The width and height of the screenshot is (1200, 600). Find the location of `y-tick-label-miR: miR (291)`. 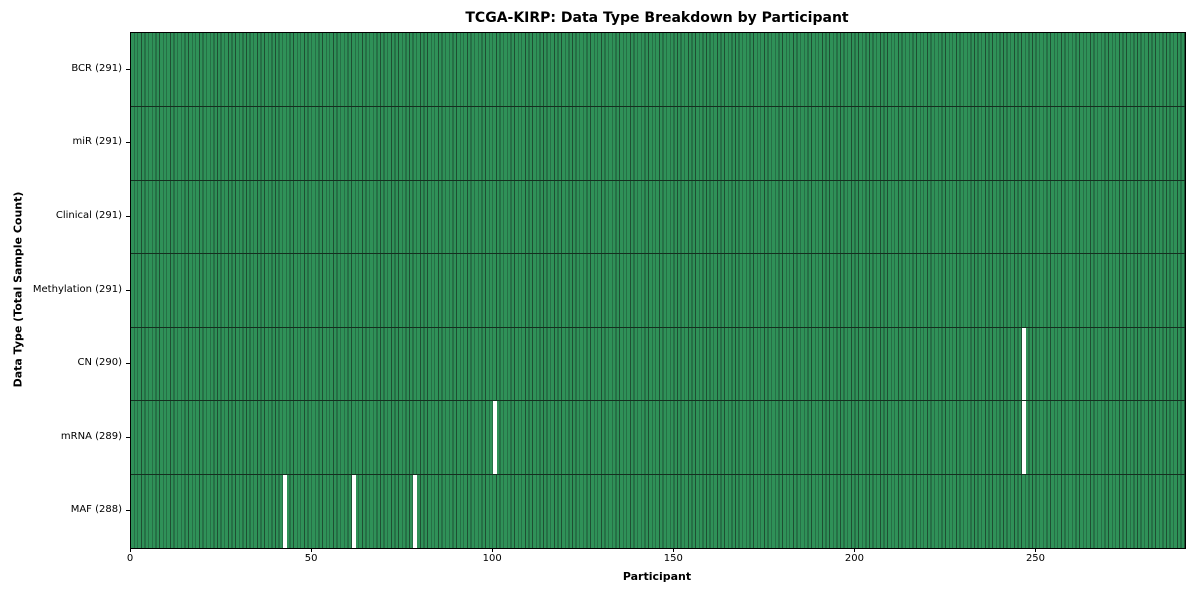

y-tick-label-miR: miR (291) is located at coordinates (97, 142).